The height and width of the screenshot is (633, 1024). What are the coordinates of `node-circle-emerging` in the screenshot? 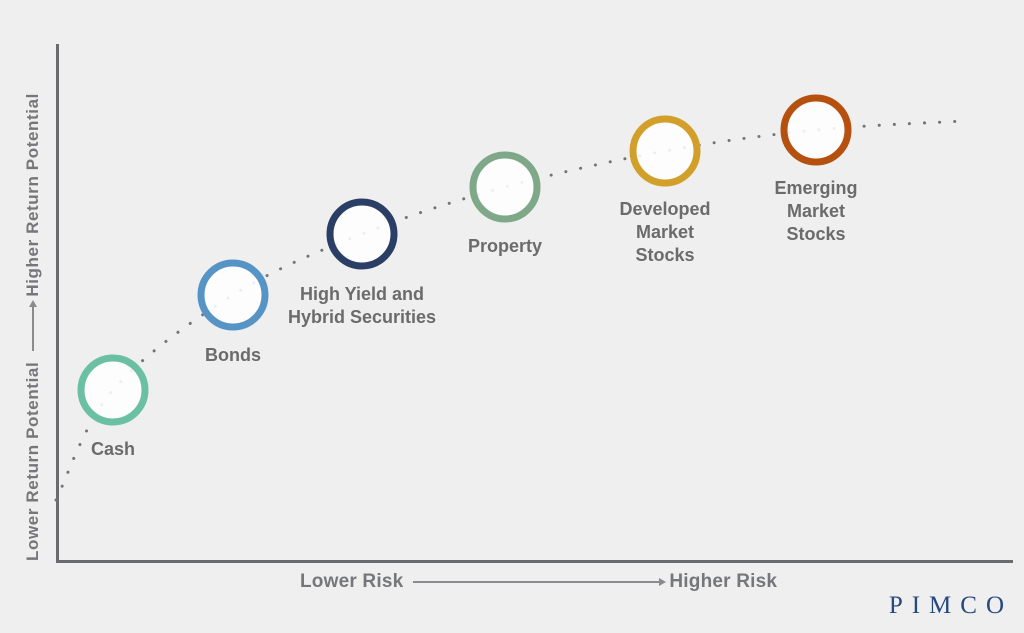 It's located at (816, 130).